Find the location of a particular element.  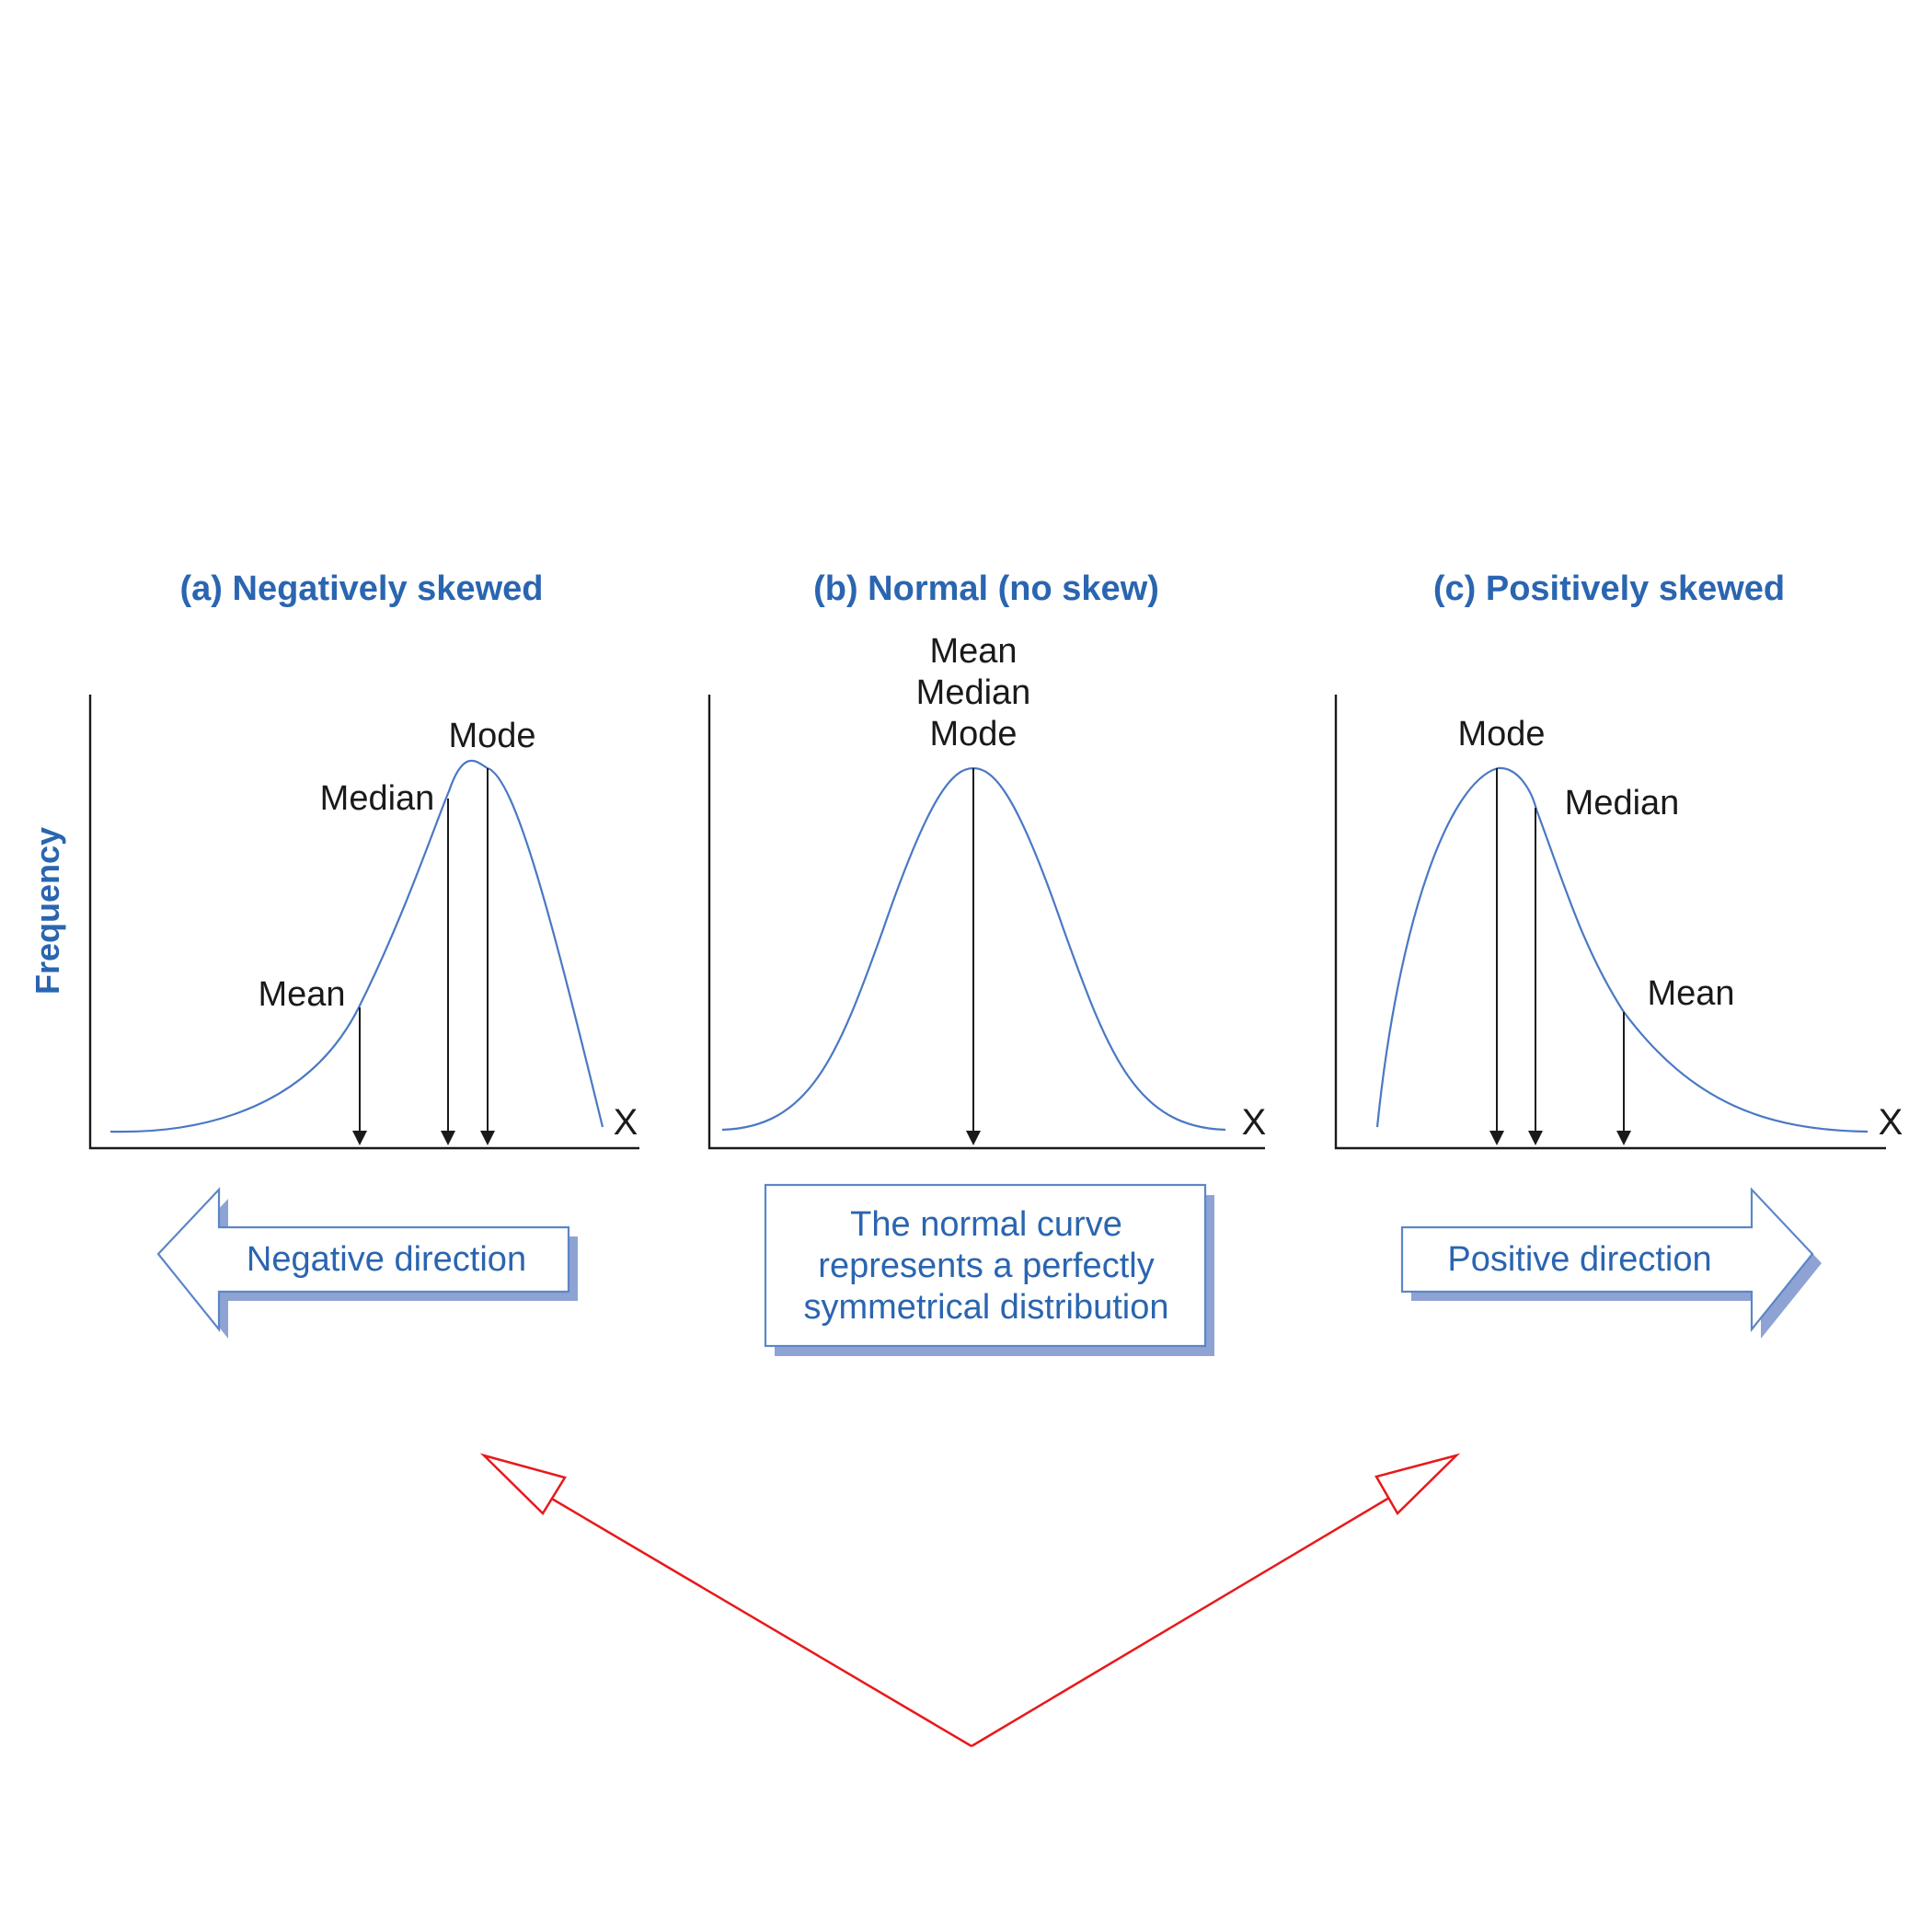

negative-arrow-shape is located at coordinates (363, 1260).